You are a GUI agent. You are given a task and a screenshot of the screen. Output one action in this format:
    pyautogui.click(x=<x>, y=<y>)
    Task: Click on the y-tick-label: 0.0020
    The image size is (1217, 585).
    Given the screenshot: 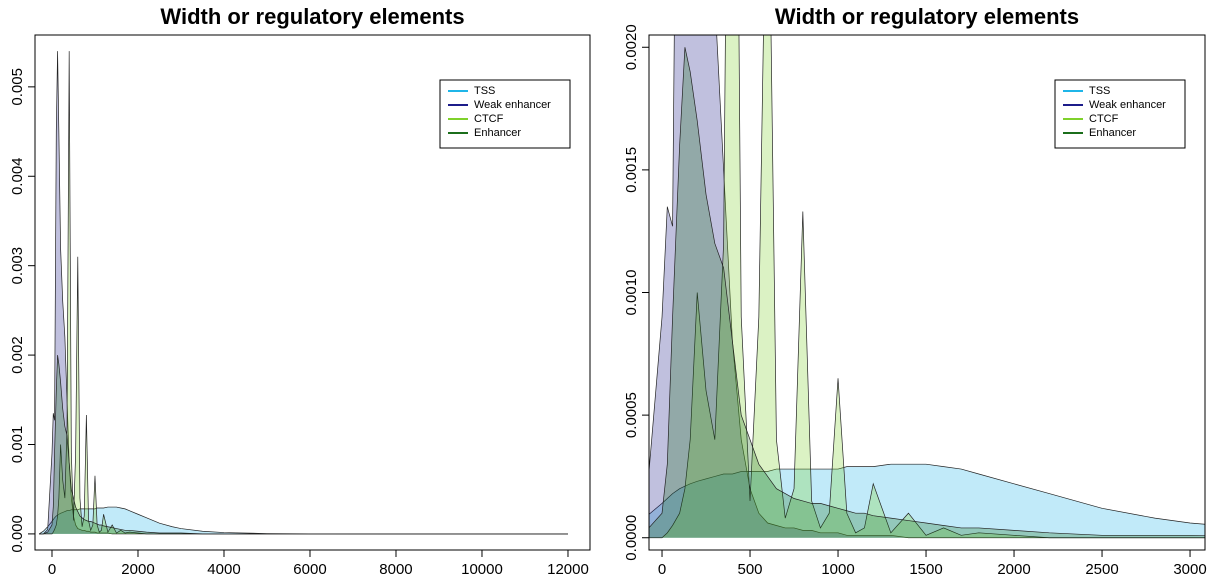 What is the action you would take?
    pyautogui.click(x=631, y=47)
    